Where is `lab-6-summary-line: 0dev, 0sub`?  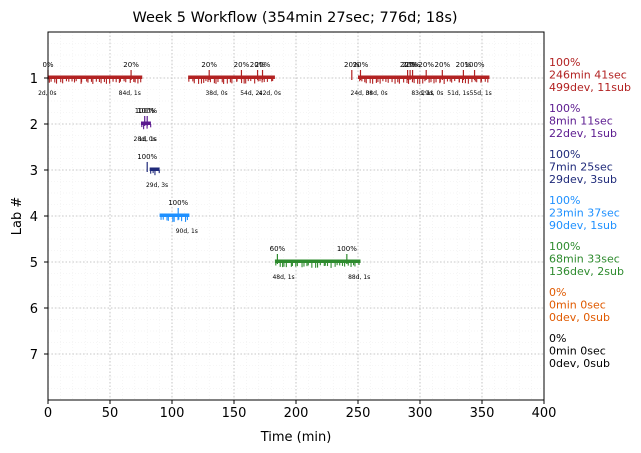
lab-6-summary-line: 0dev, 0sub is located at coordinates (579, 317).